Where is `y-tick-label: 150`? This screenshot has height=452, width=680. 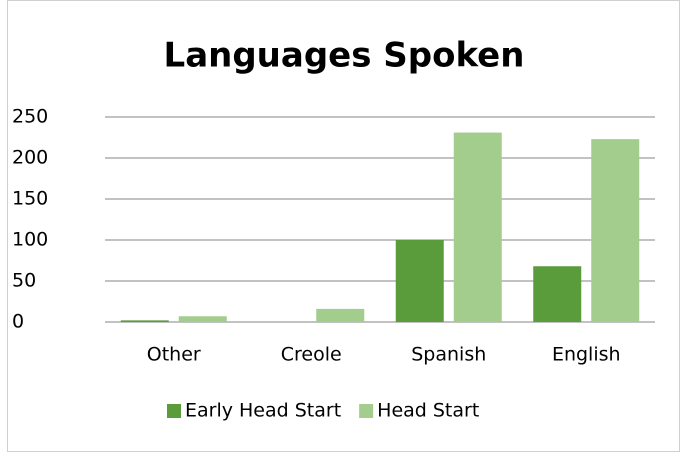 y-tick-label: 150 is located at coordinates (30, 199).